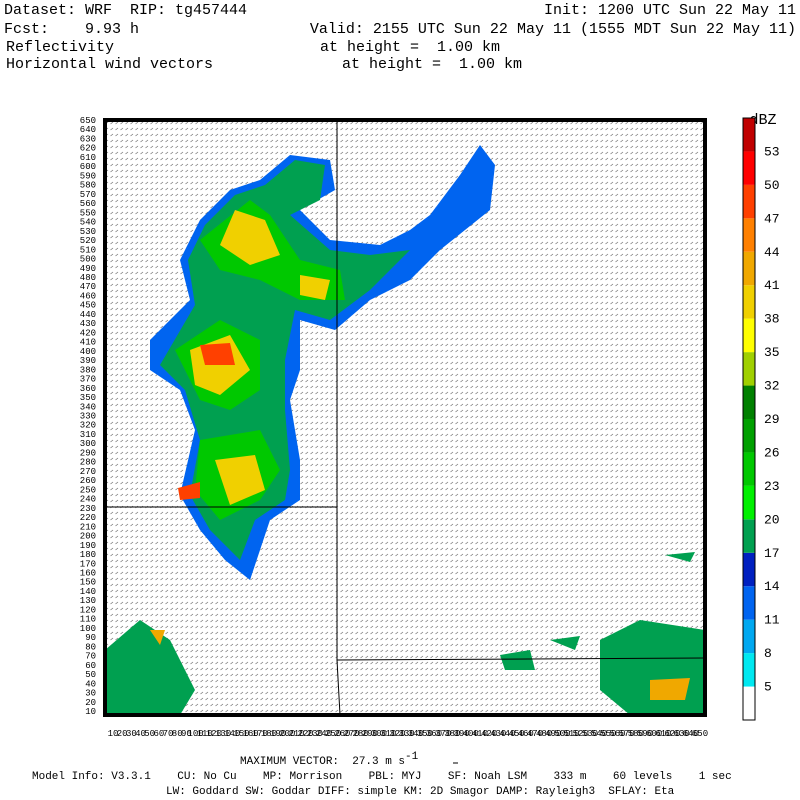 Image resolution: width=800 pixels, height=800 pixels. What do you see at coordinates (88, 296) in the screenshot?
I see `y-tick-label: 460` at bounding box center [88, 296].